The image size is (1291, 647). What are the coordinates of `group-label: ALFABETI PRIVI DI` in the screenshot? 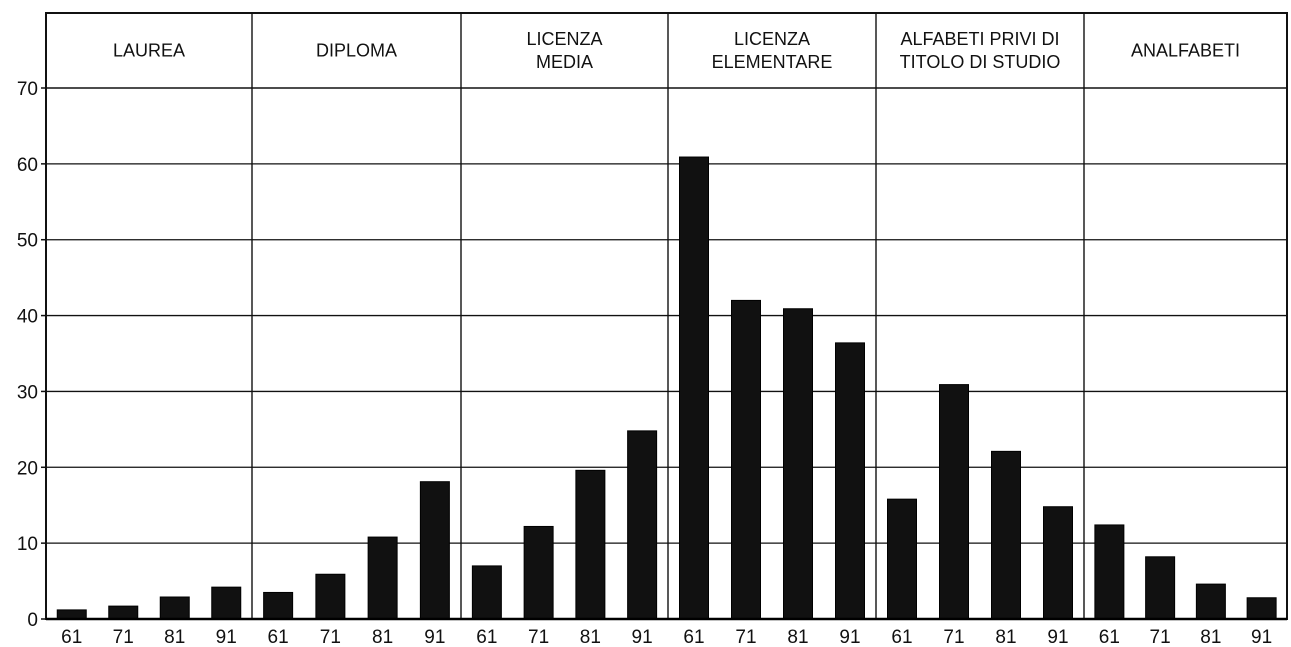 It's located at (979, 39).